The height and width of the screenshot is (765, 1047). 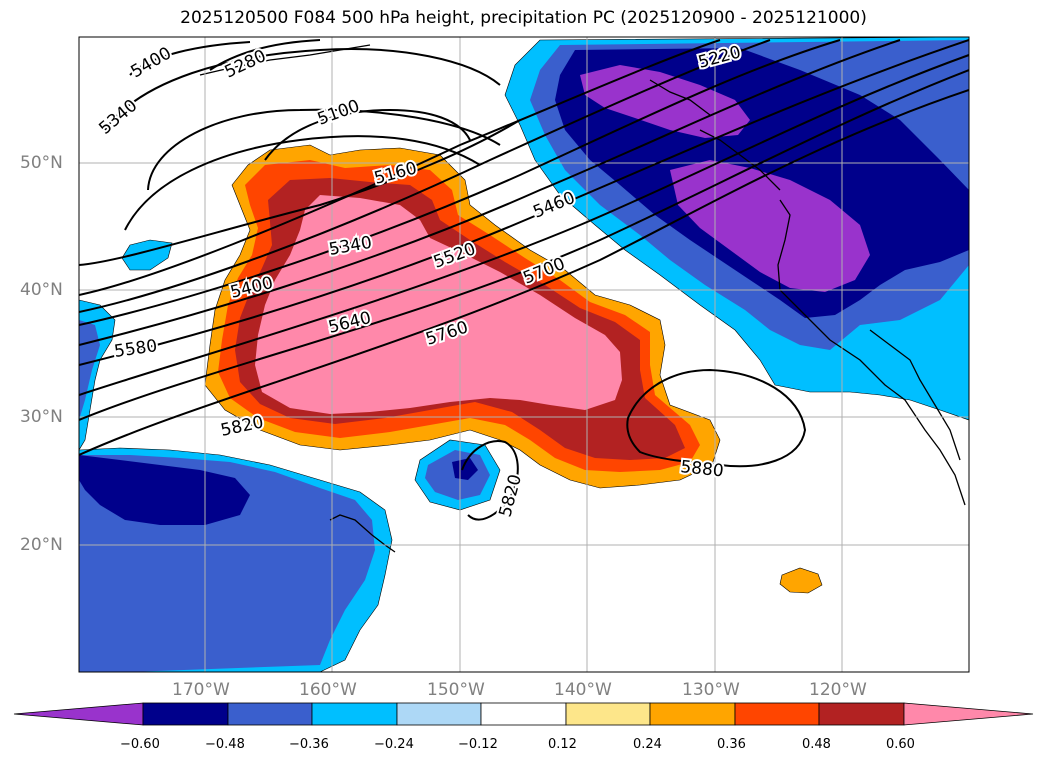 I want to click on lon-label-170w: 170°W, so click(x=201, y=690).